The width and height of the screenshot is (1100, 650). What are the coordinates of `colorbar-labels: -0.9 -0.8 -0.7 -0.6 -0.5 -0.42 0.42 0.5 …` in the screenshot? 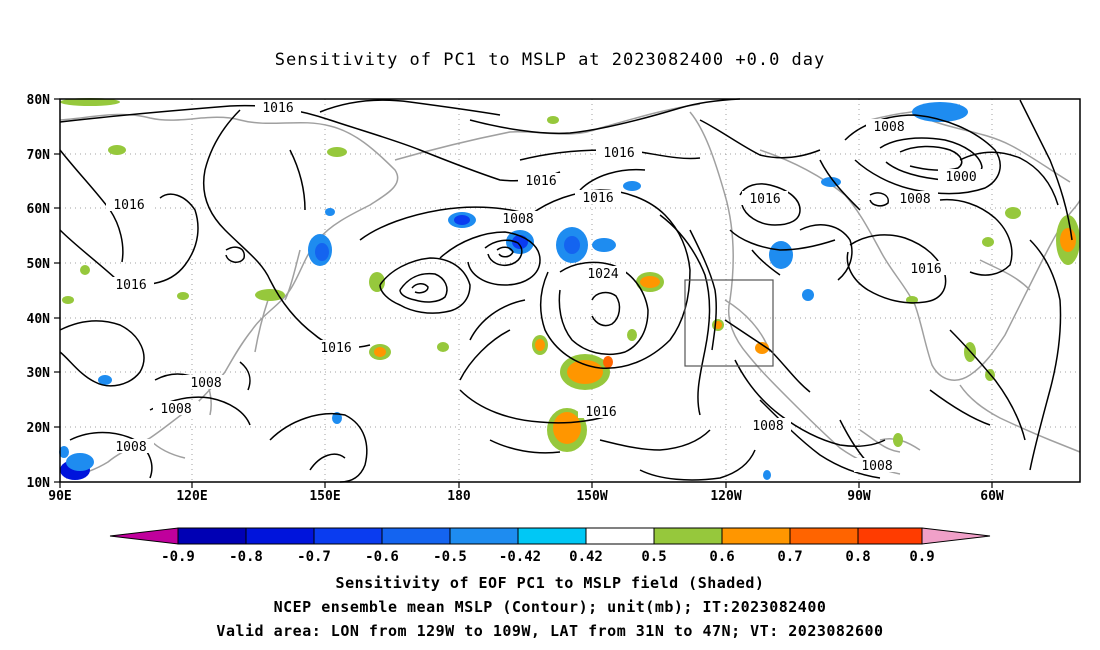 It's located at (548, 557).